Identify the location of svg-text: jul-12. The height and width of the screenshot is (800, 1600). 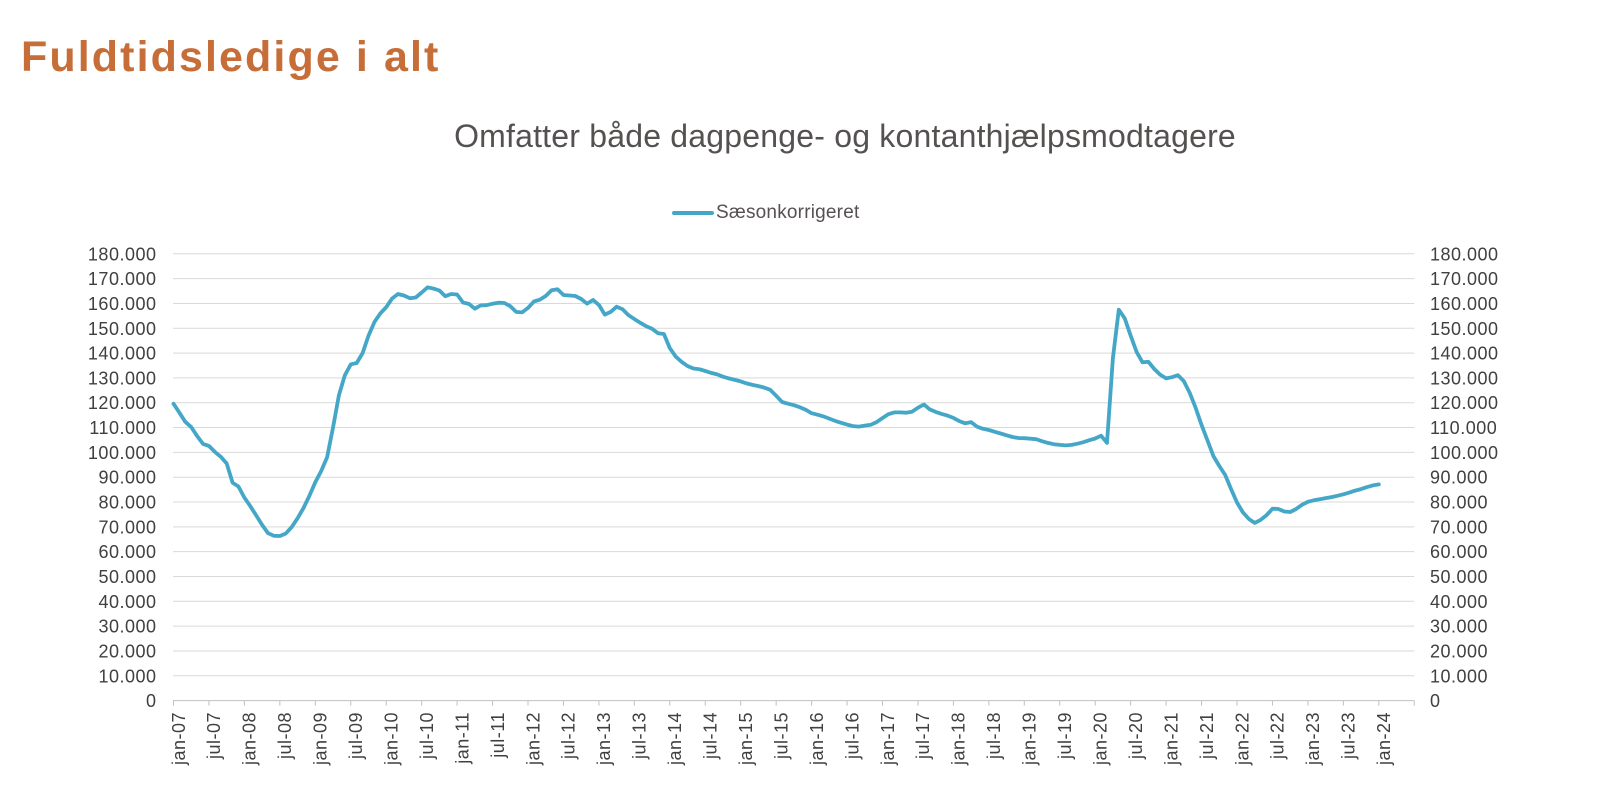
(569, 736).